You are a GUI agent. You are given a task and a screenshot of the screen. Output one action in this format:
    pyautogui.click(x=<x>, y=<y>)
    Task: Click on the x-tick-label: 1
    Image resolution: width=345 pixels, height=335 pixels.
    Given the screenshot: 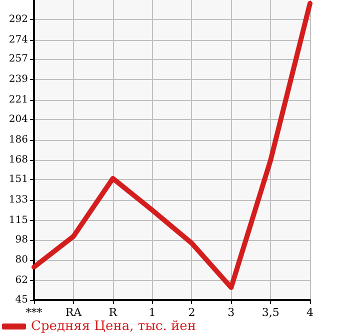 What is the action you would take?
    pyautogui.click(x=152, y=312)
    